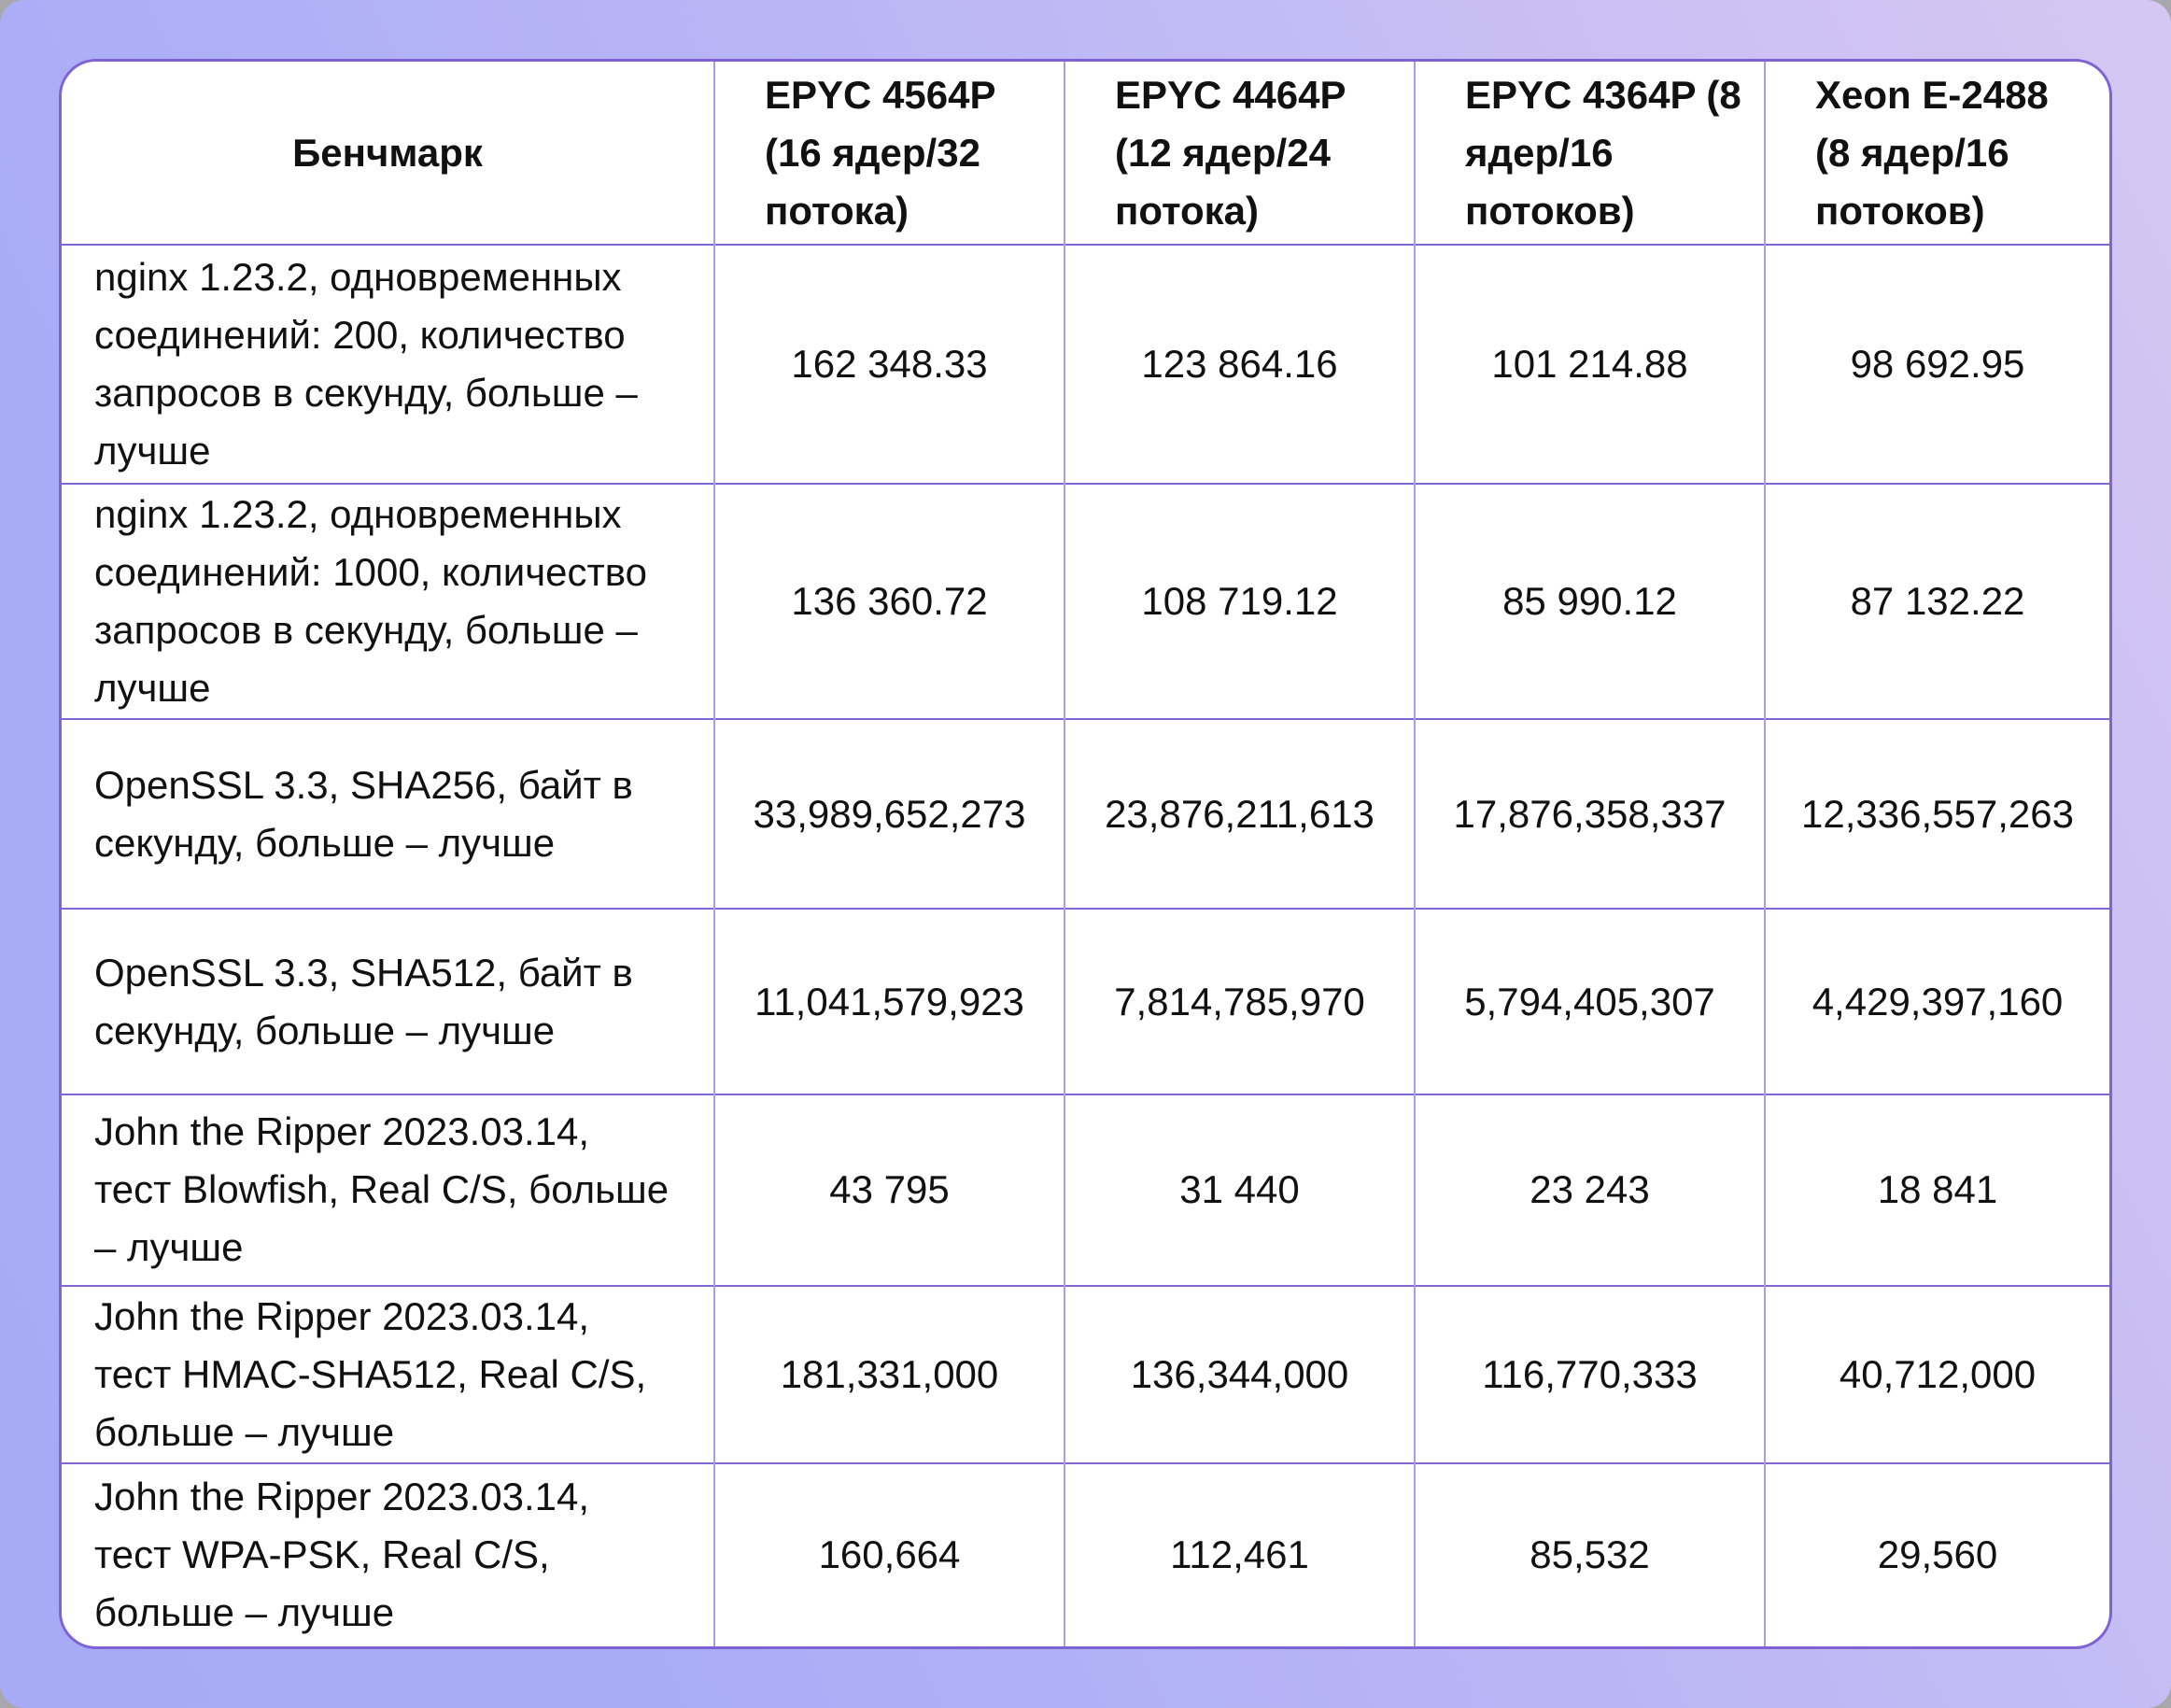  Describe the element at coordinates (1936, 1189) in the screenshot. I see `value-cell: 18 841` at that location.